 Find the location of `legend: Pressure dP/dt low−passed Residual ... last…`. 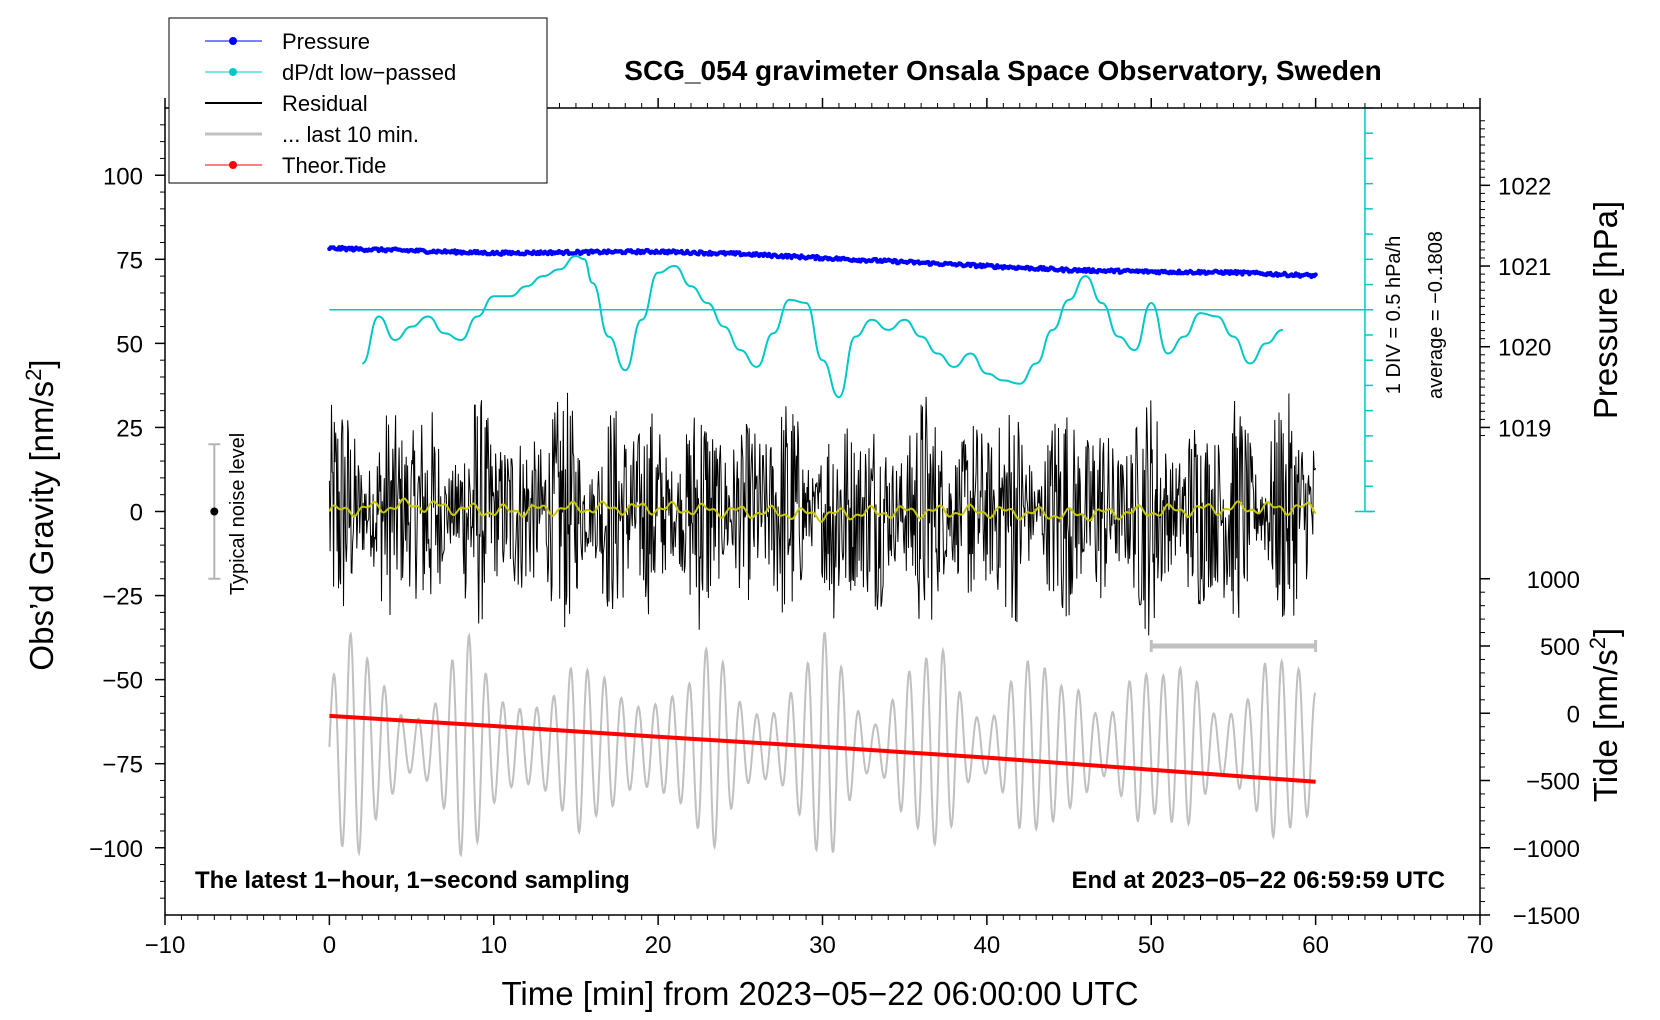

legend: Pressure dP/dt low−passed Residual ... last… is located at coordinates (358, 100).